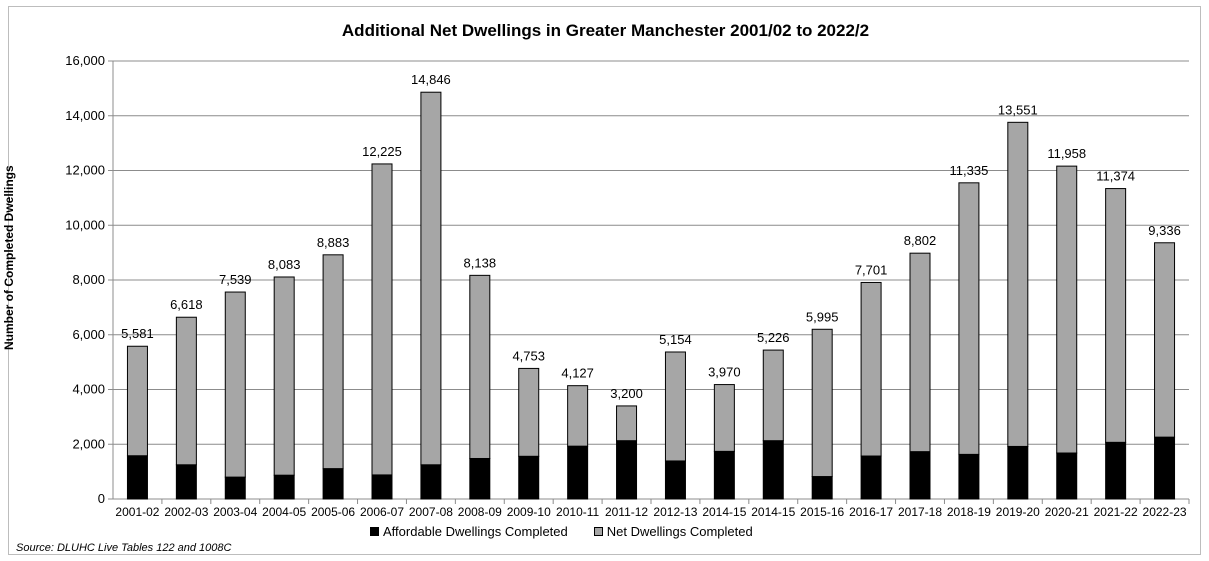 The height and width of the screenshot is (561, 1209). Describe the element at coordinates (284, 512) in the screenshot. I see `x-tick-label: 2004-05` at that location.